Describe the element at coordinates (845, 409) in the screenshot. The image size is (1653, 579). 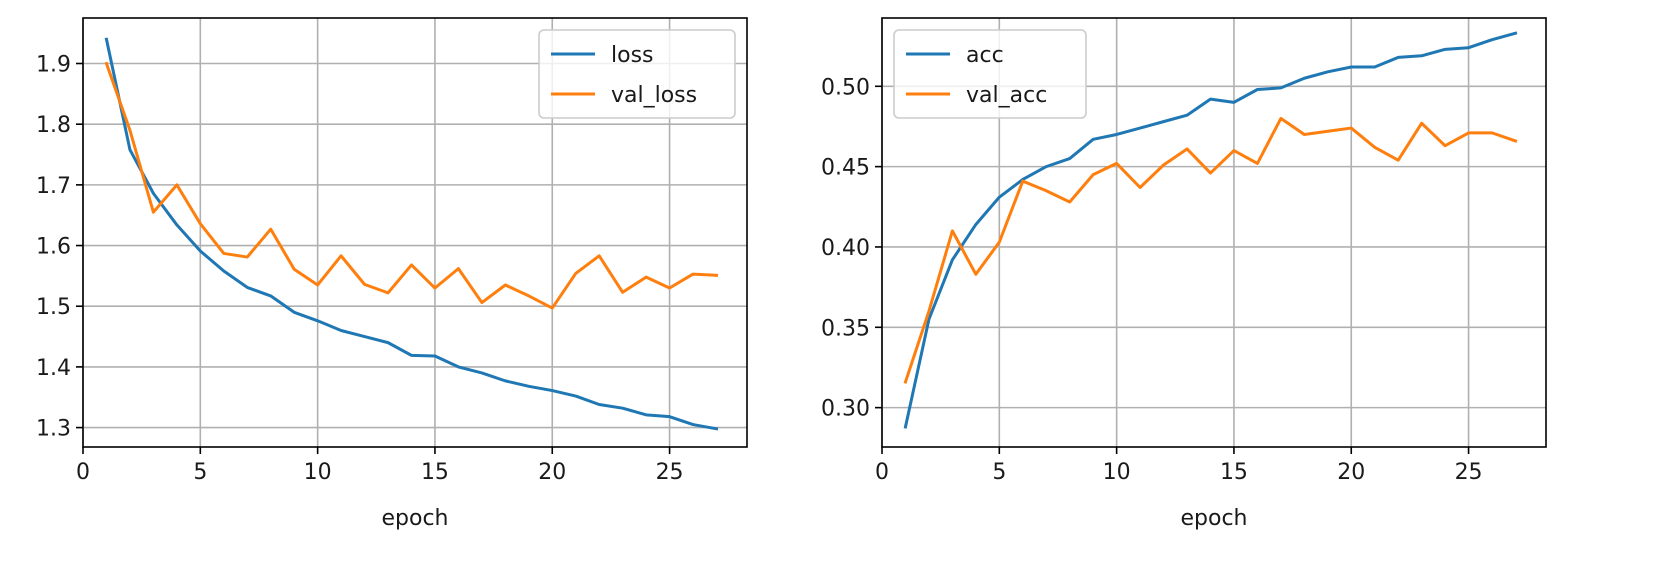
I see `y-tick-label: 0.30` at that location.